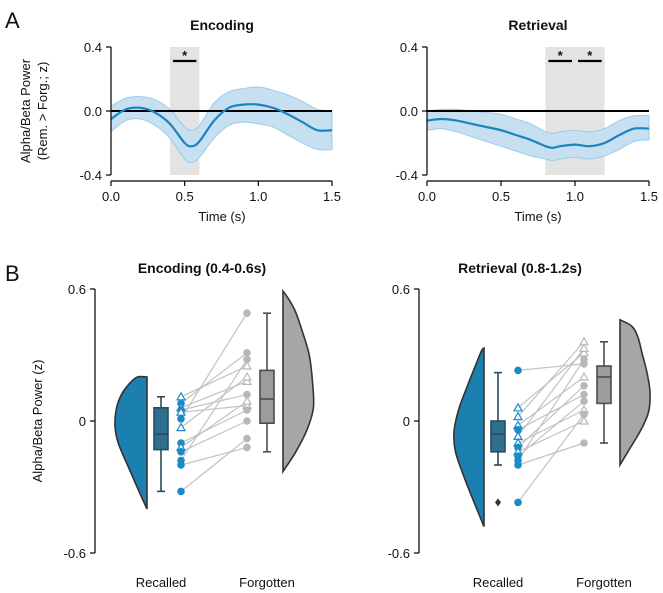 The width and height of the screenshot is (663, 593). What do you see at coordinates (25, 110) in the screenshot?
I see `encoding-y-label-line1: Alpha/Beta Power` at bounding box center [25, 110].